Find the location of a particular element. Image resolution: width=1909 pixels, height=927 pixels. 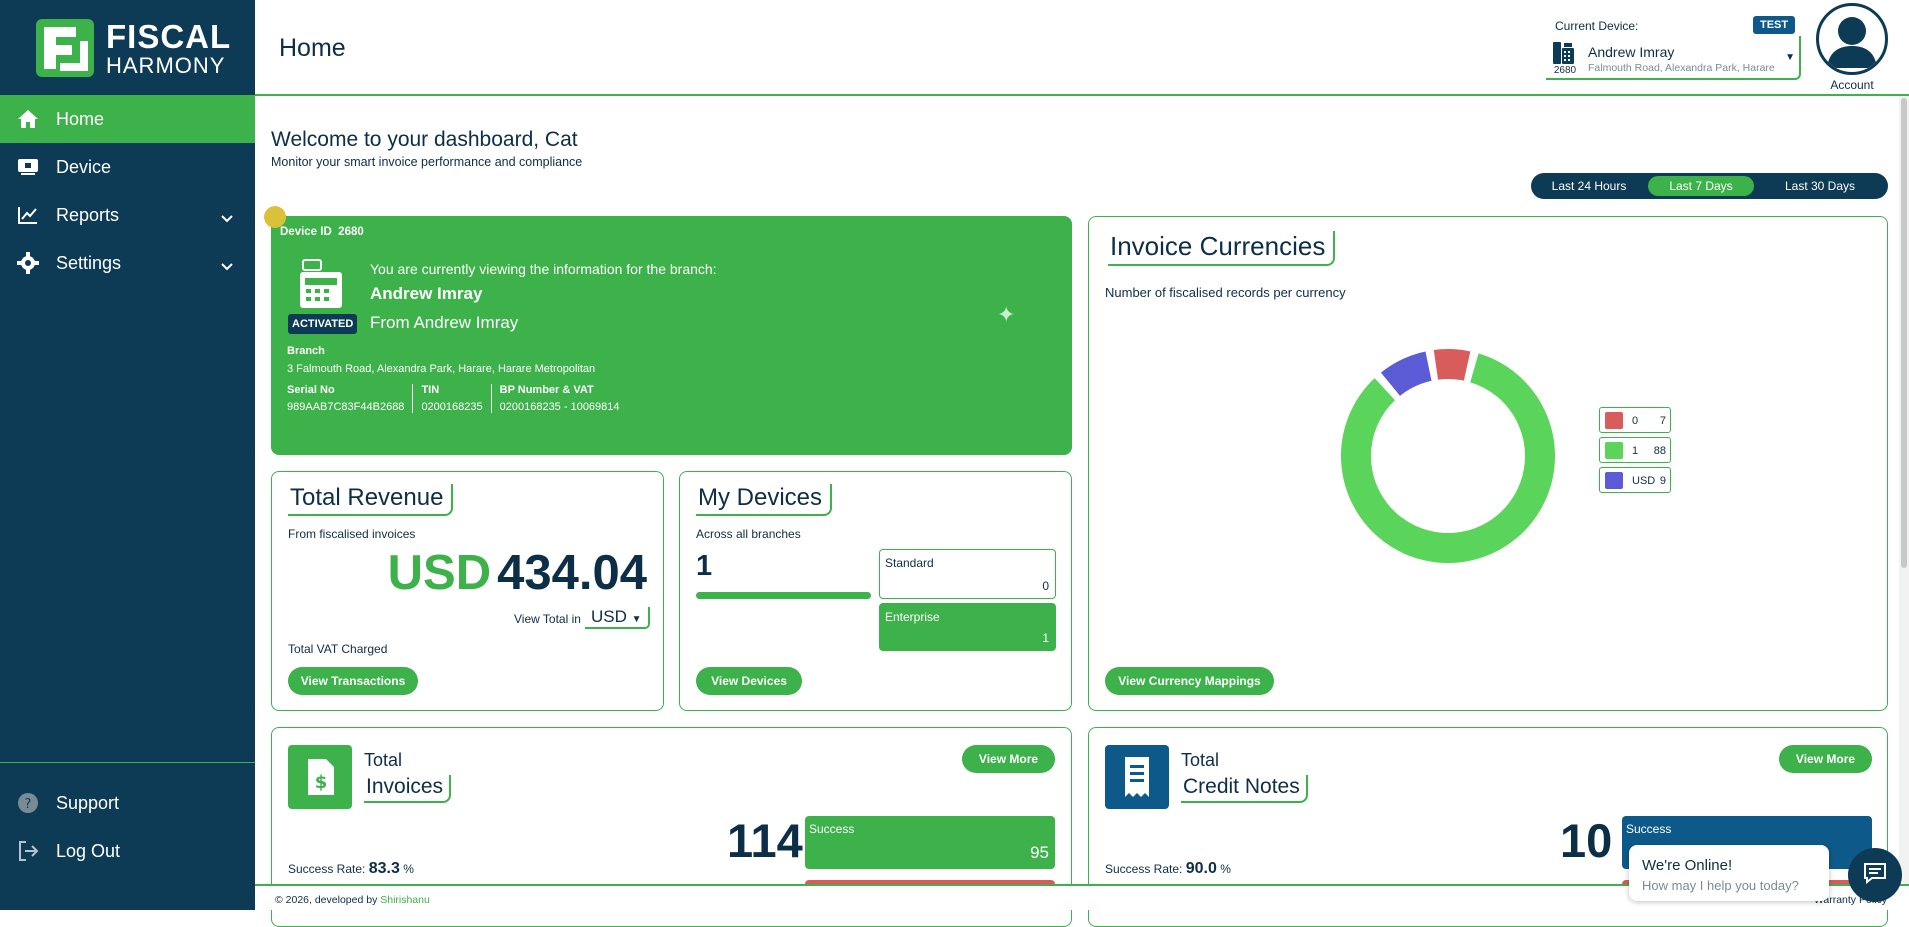

chart-legend: 0 7 1 88 USD 9 is located at coordinates (1635, 452).